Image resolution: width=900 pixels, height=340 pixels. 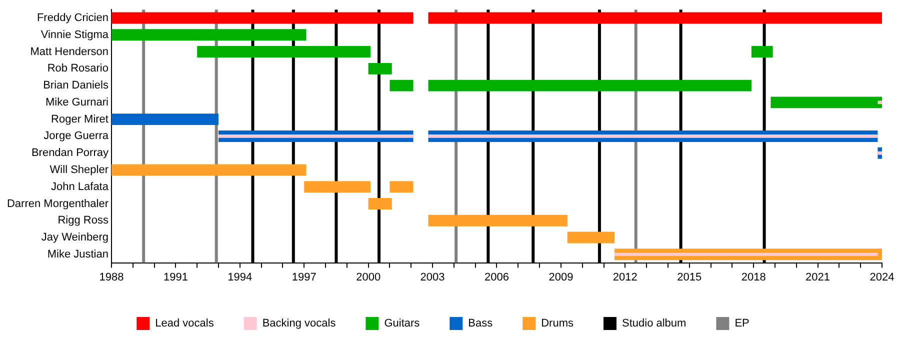 I want to click on y-tick-label: Roger Miret, so click(x=79, y=119).